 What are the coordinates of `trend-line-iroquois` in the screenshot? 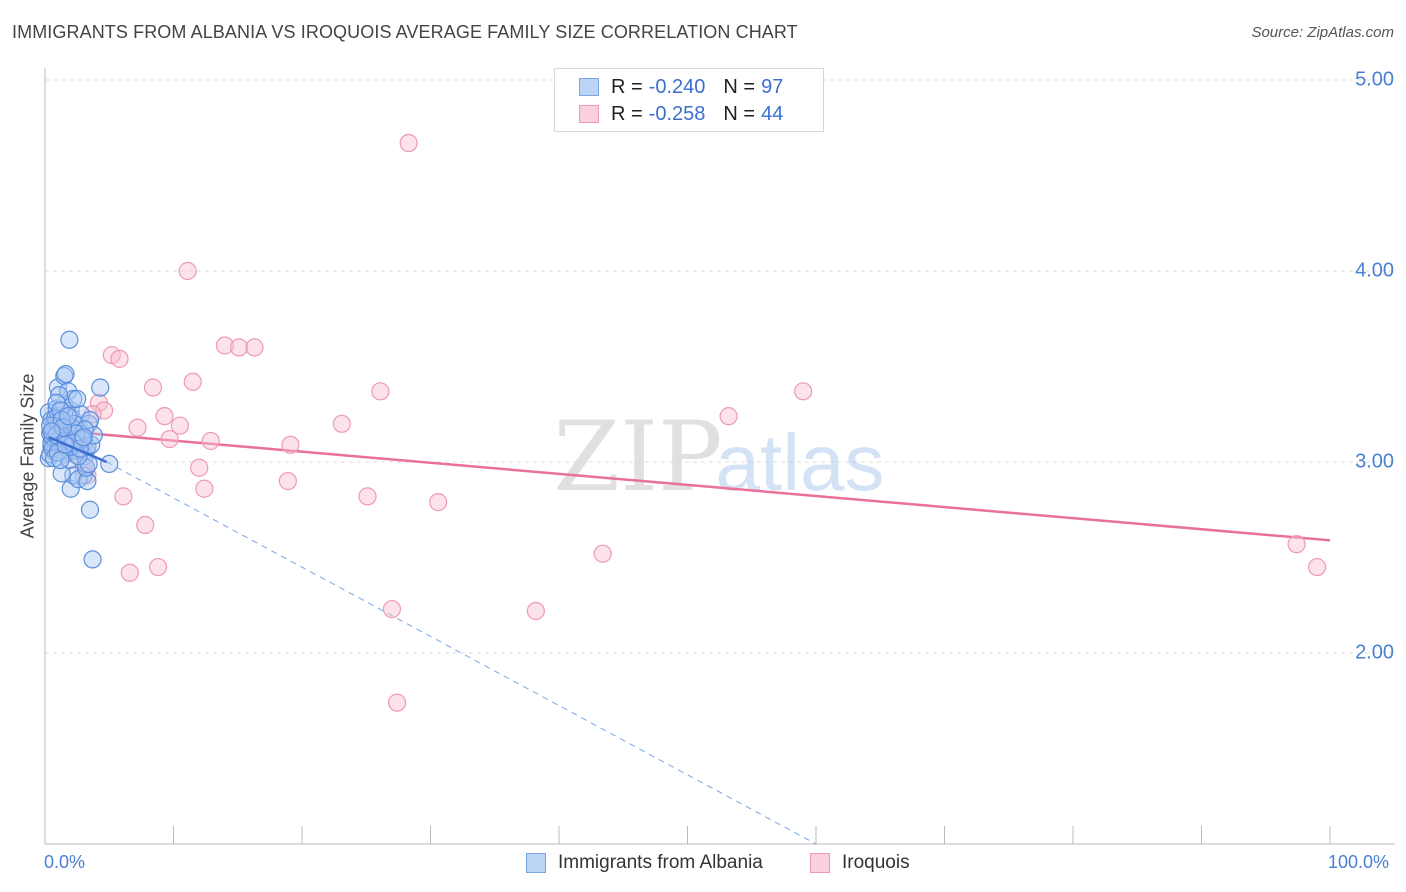 It's located at (687, 485).